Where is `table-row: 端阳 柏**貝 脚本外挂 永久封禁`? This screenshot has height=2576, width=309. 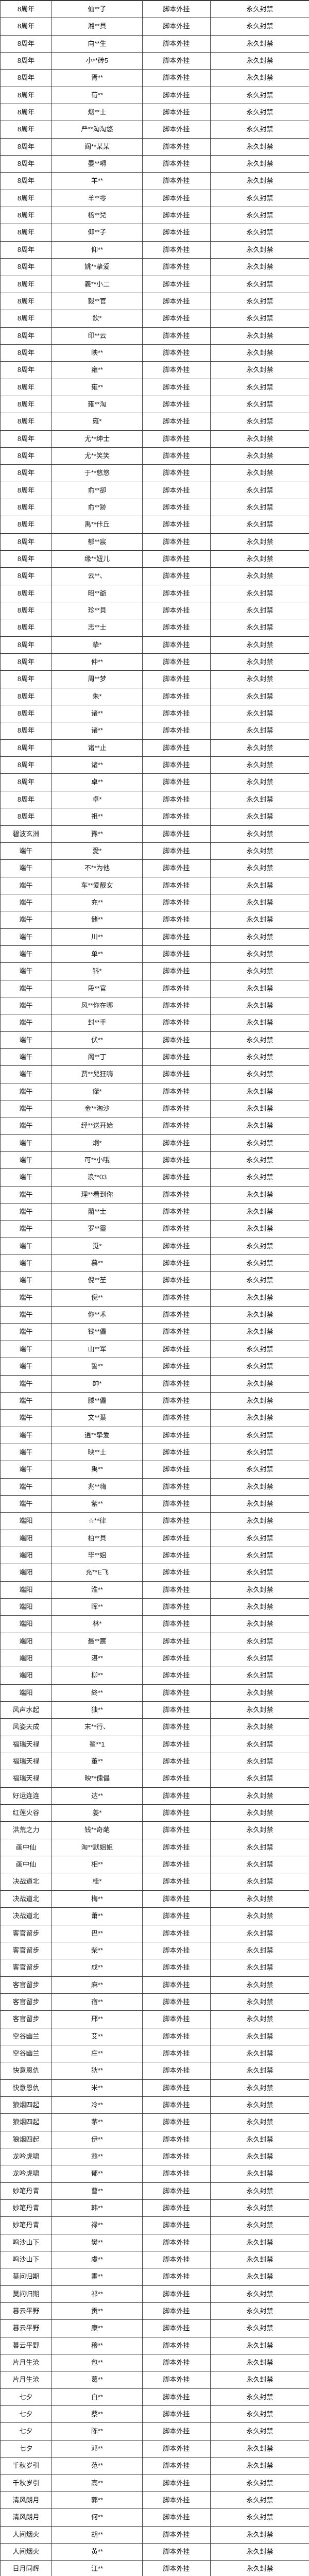 table-row: 端阳 柏**貝 脚本外挂 永久封禁 is located at coordinates (154, 1538).